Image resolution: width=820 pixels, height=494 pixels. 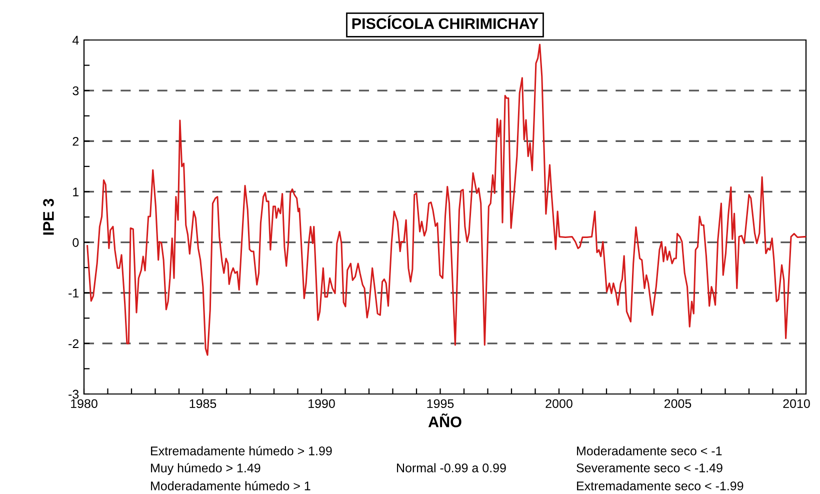 What do you see at coordinates (203, 403) in the screenshot?
I see `x-tick-label: 1985` at bounding box center [203, 403].